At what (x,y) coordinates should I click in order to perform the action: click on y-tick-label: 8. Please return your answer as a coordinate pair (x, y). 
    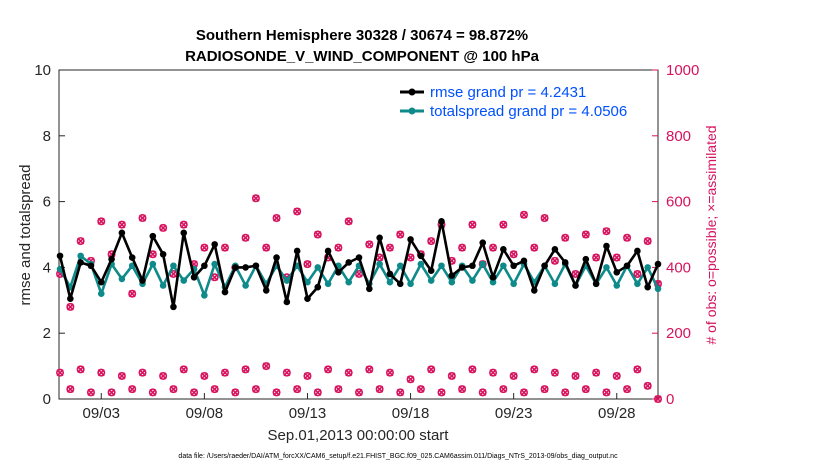
    Looking at the image, I should click on (47, 136).